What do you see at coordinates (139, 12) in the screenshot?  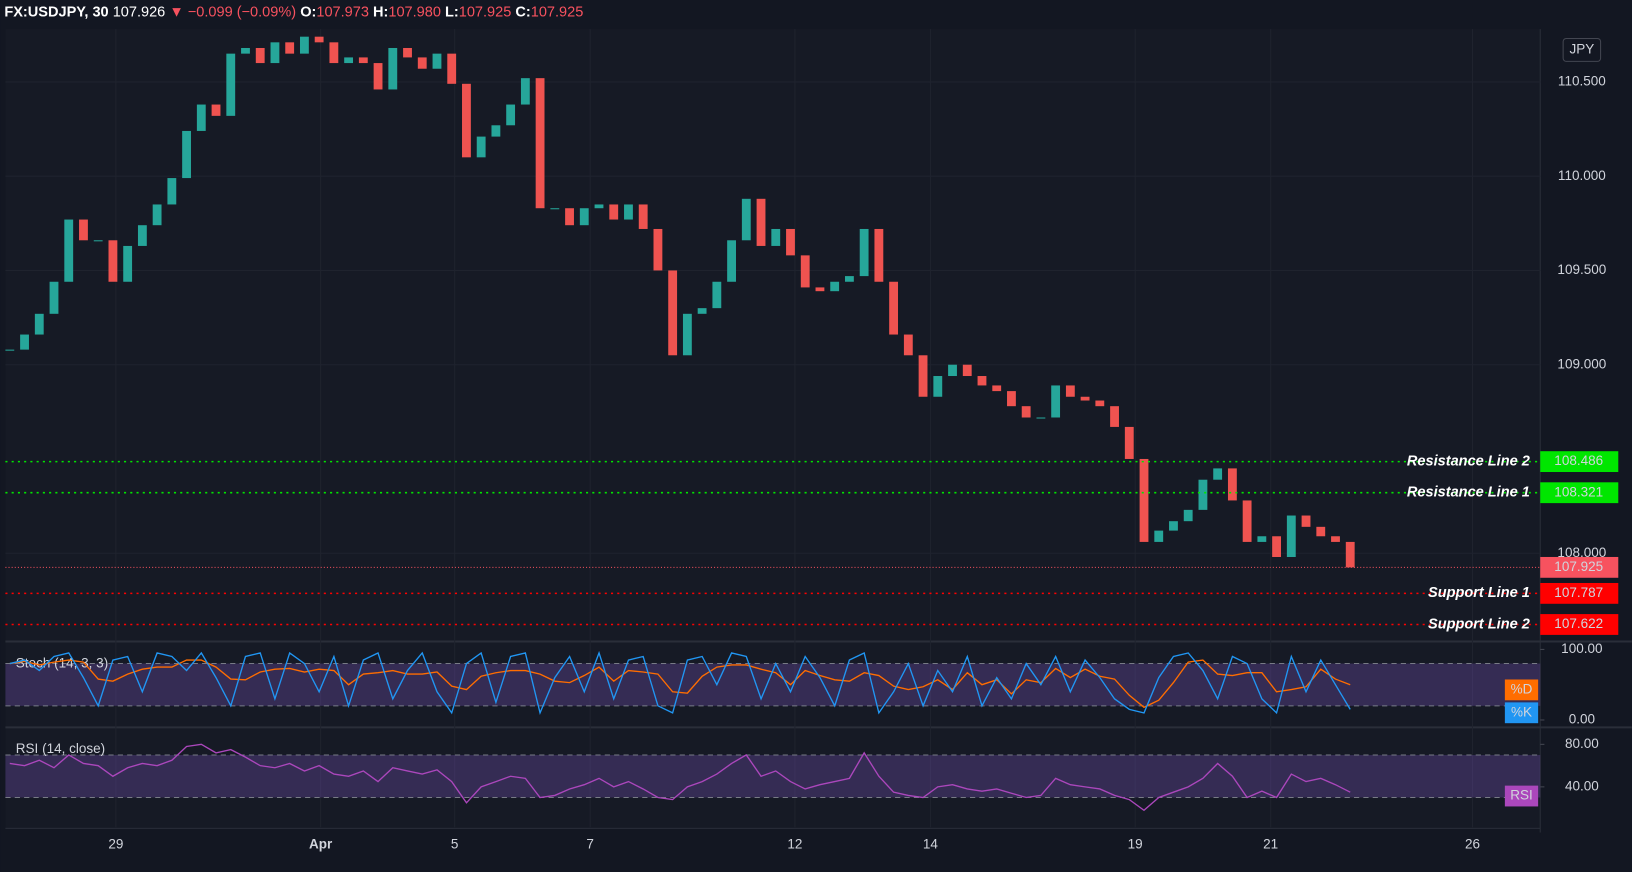 I see `price: 107.926` at bounding box center [139, 12].